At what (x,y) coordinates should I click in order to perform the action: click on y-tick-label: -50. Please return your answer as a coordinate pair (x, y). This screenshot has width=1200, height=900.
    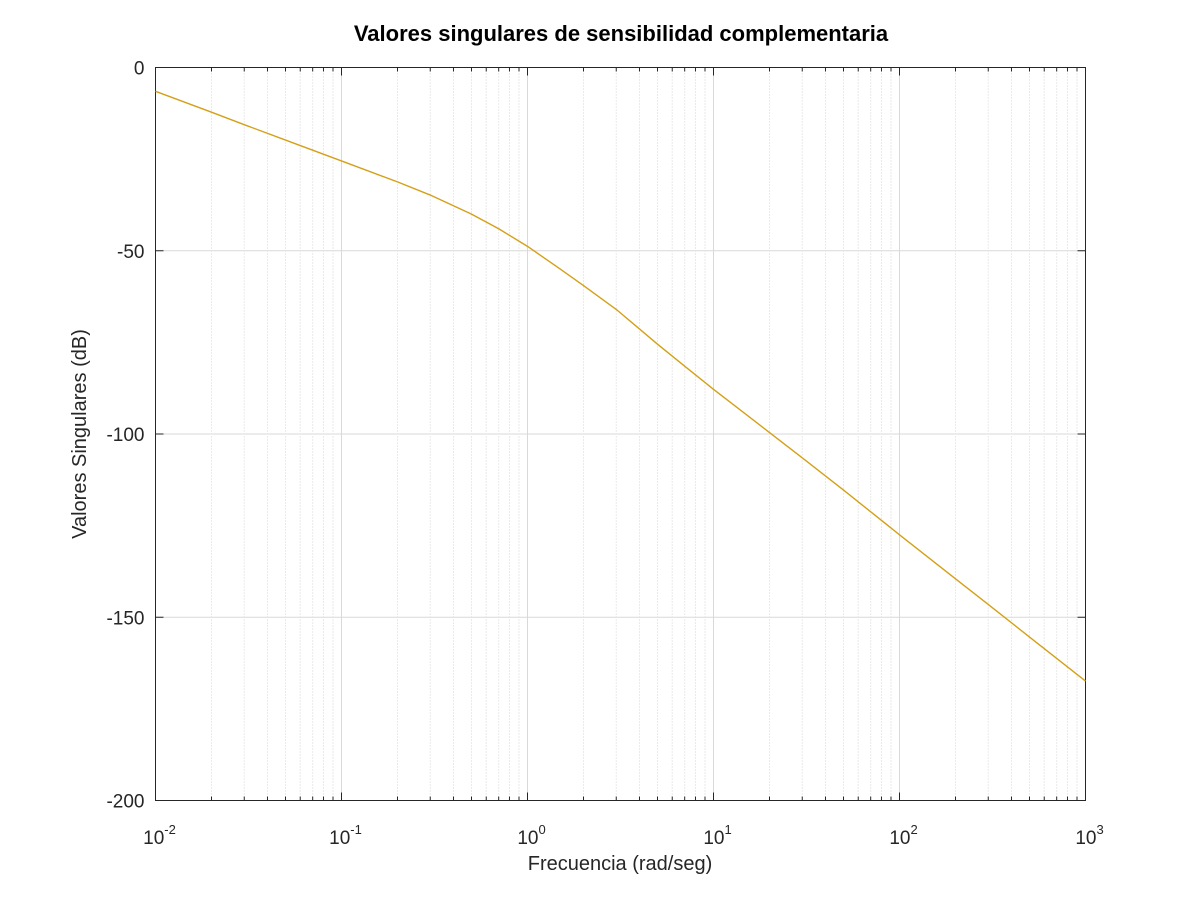
    Looking at the image, I should click on (130, 252).